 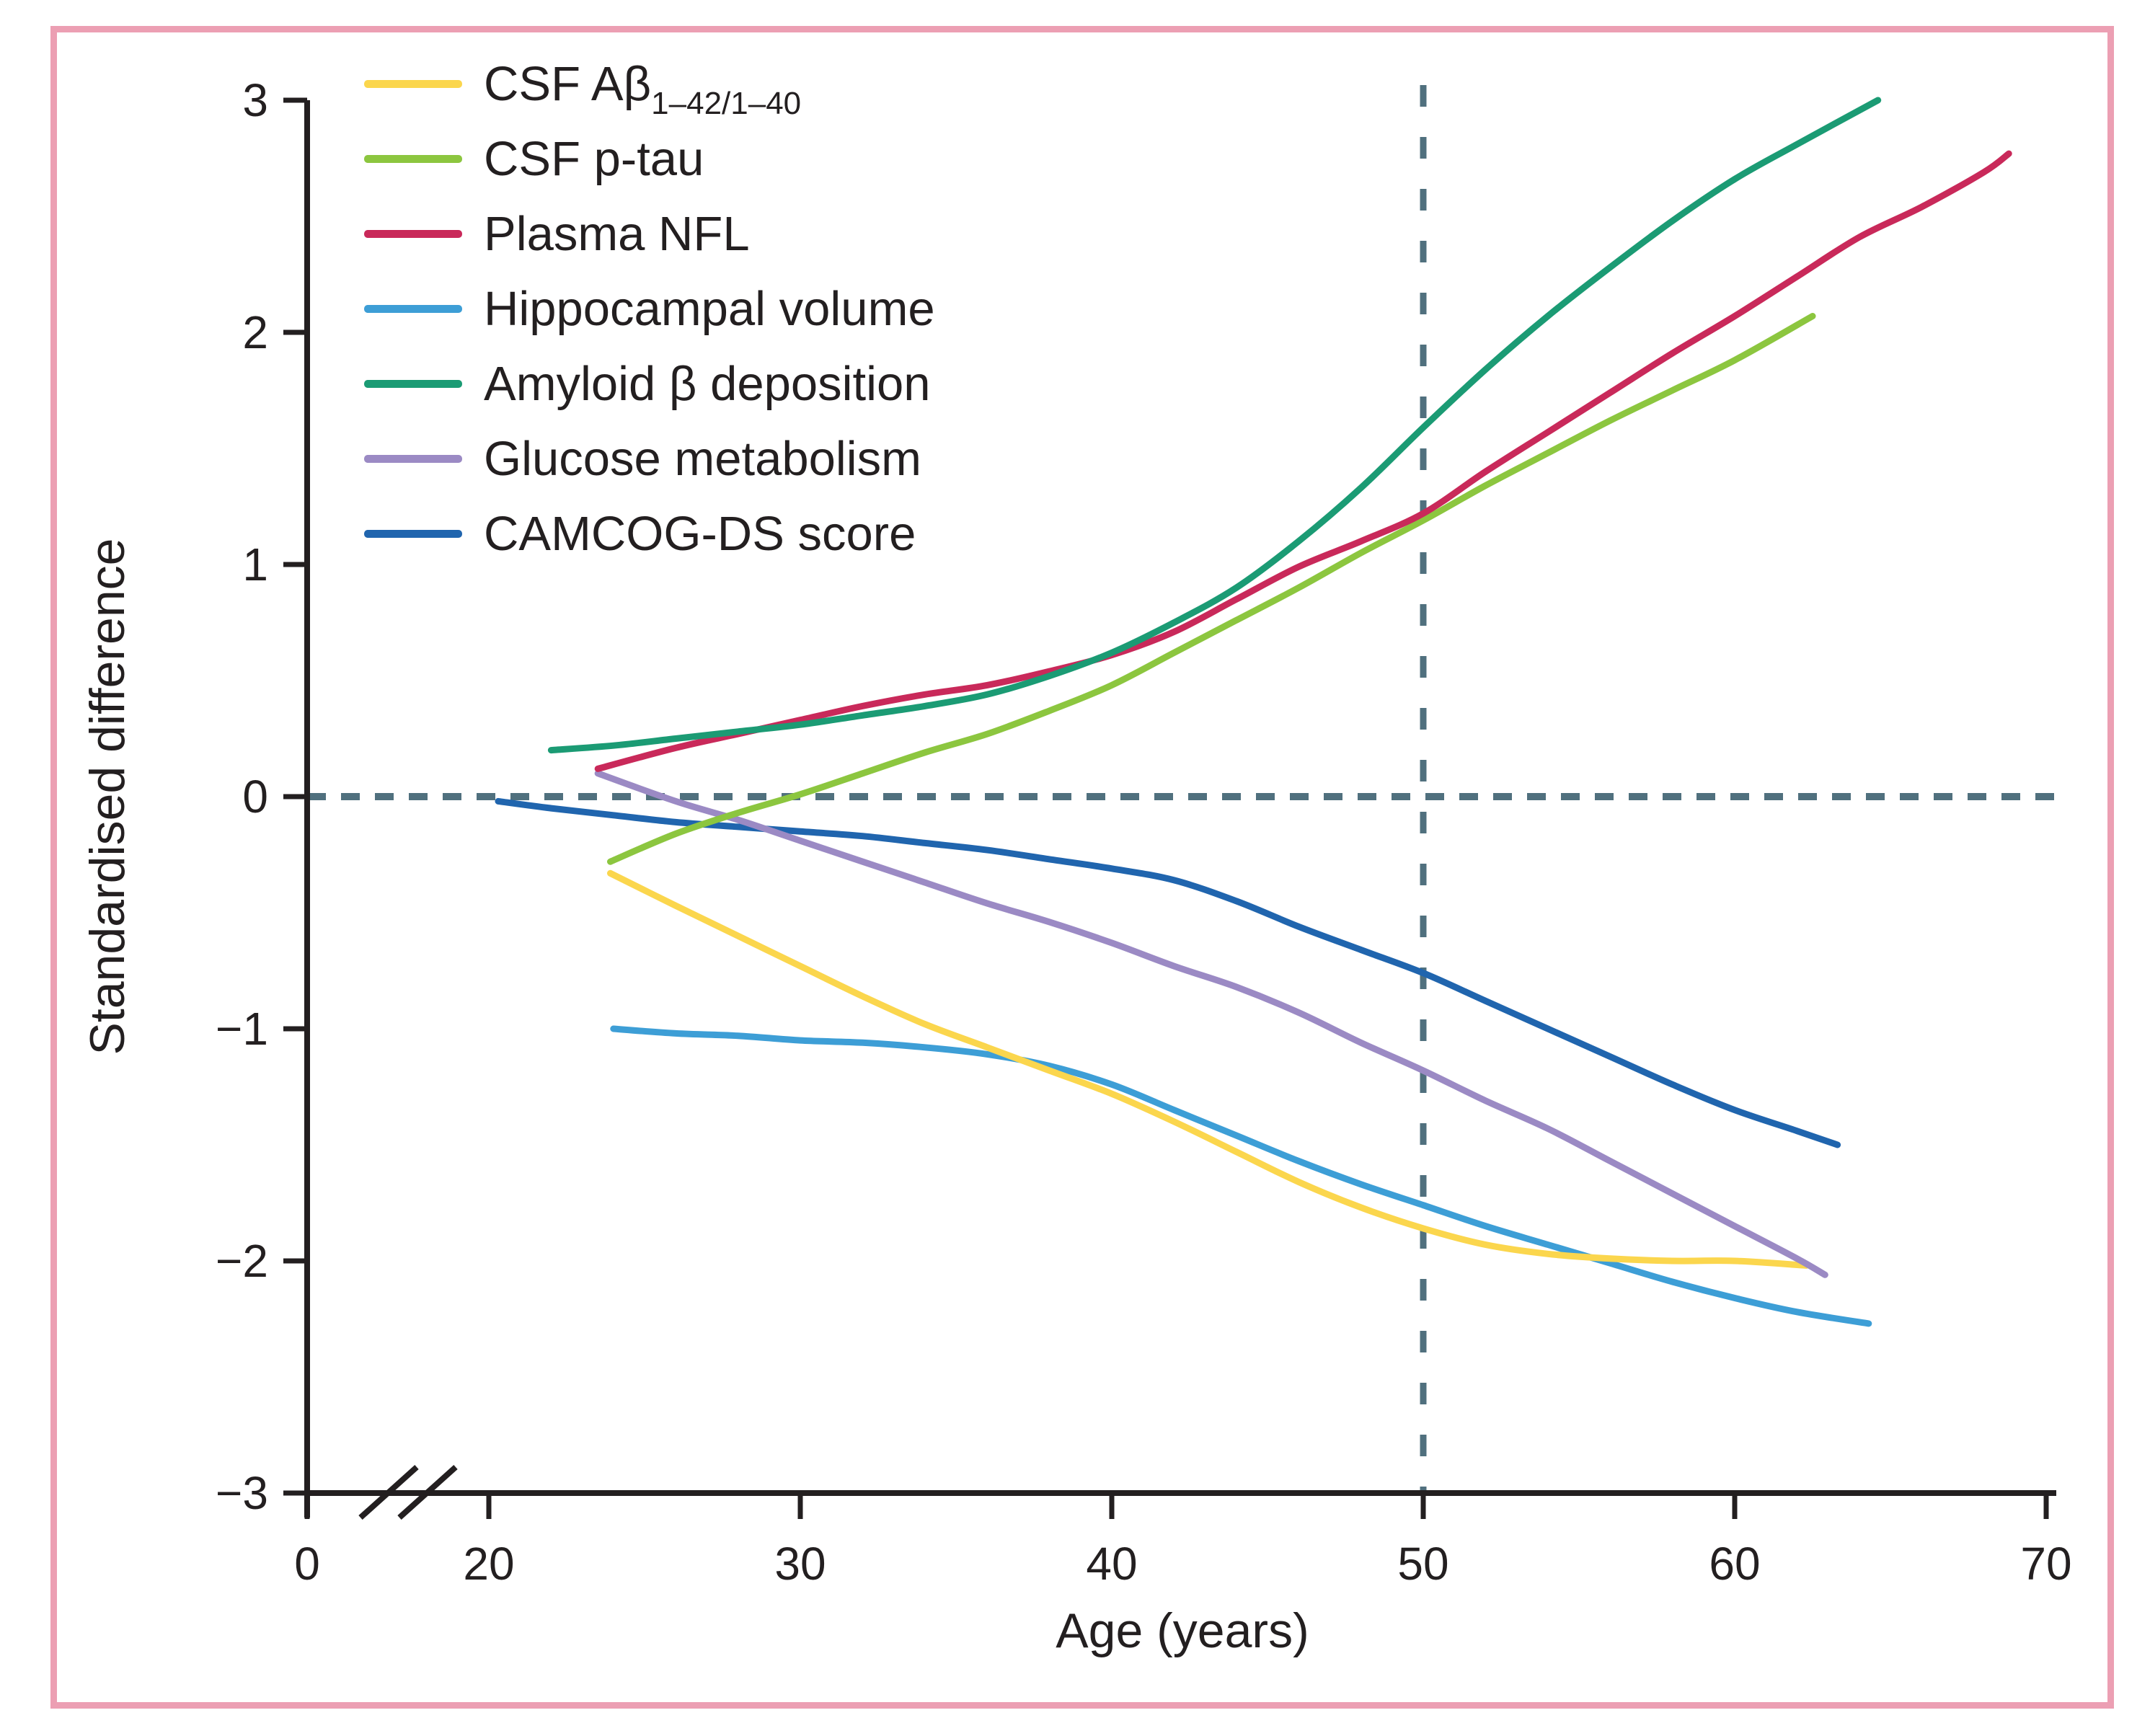 I want to click on legend-swatch-camcog-ds-score, so click(x=413, y=533).